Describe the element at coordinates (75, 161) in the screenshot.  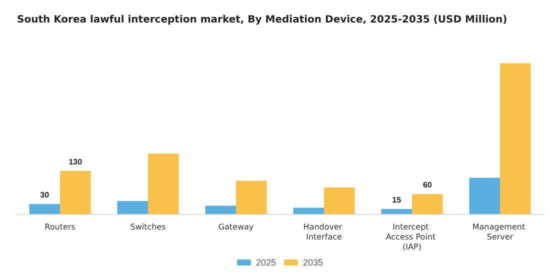
I see `data-label: 130` at that location.